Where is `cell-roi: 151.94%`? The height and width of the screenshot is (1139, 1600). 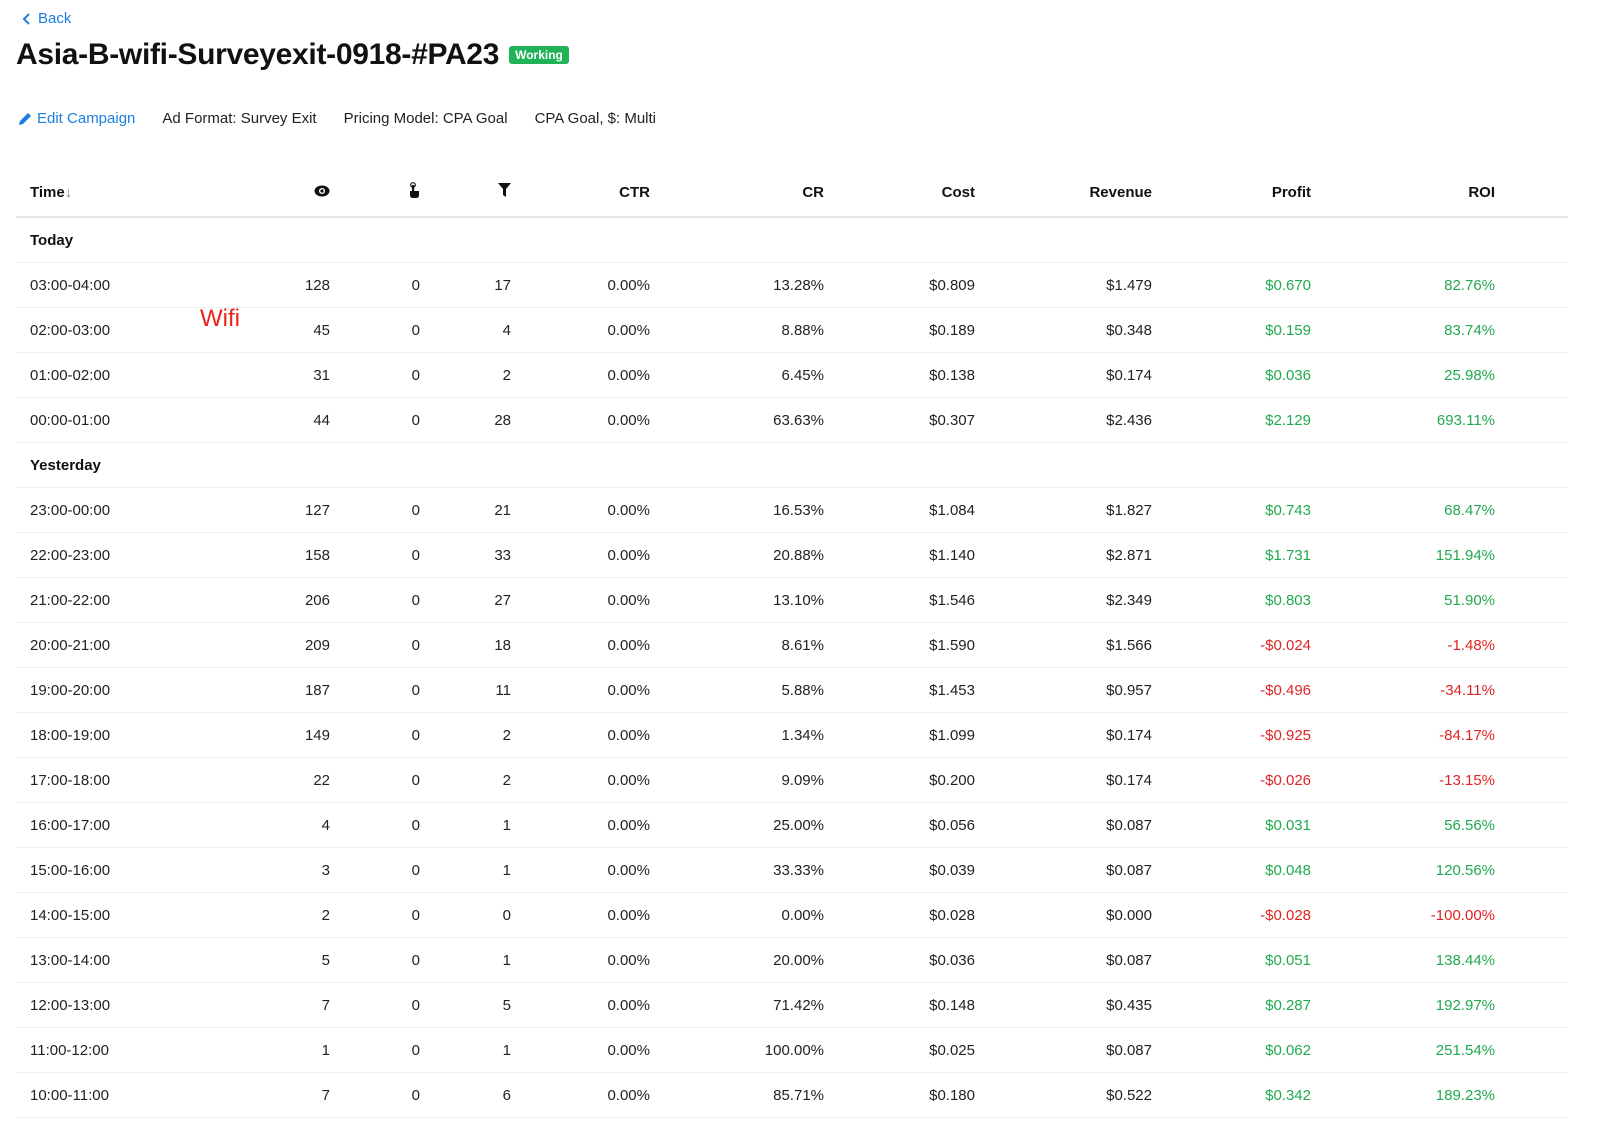 cell-roi: 151.94% is located at coordinates (1403, 555).